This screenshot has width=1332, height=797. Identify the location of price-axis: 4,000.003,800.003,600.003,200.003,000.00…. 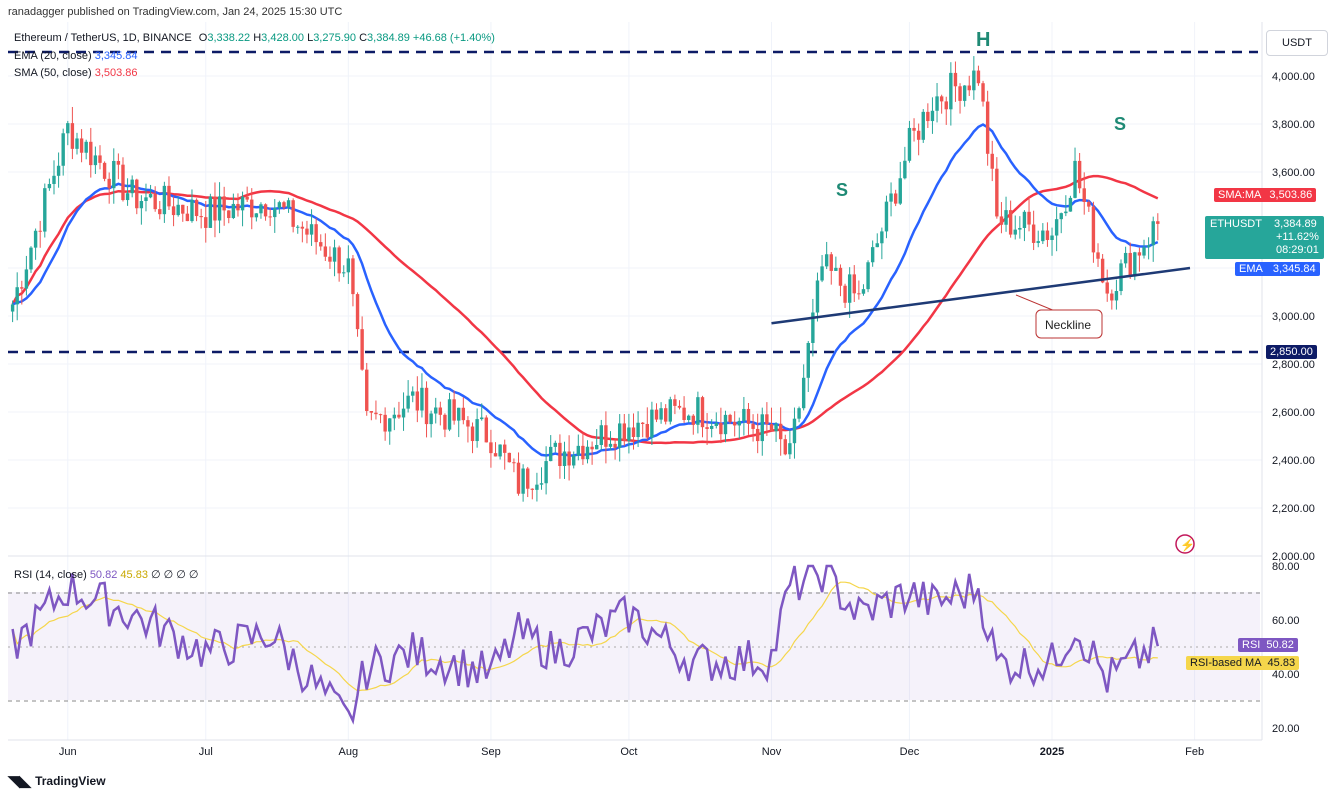
(1293, 317).